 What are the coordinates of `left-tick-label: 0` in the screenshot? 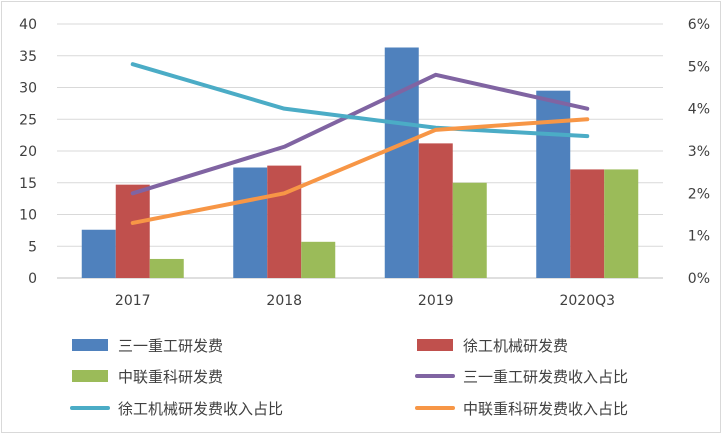 It's located at (32, 279).